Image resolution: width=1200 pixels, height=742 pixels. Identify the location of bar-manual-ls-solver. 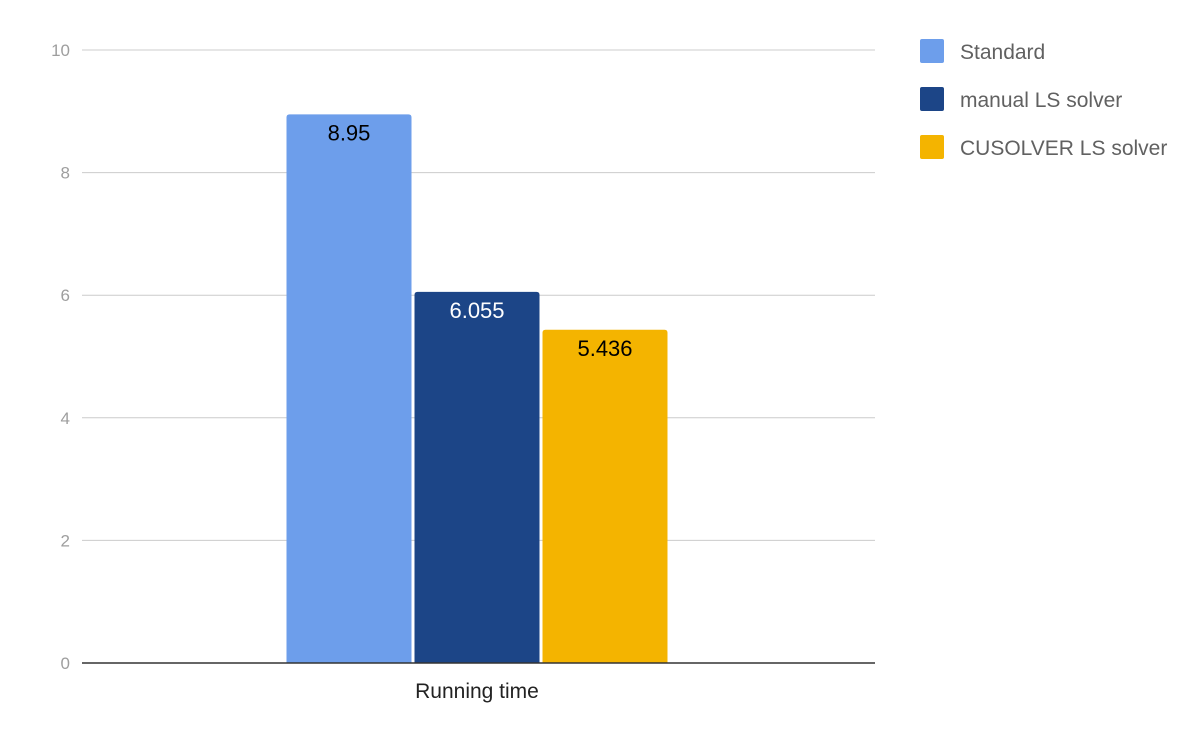
(477, 477).